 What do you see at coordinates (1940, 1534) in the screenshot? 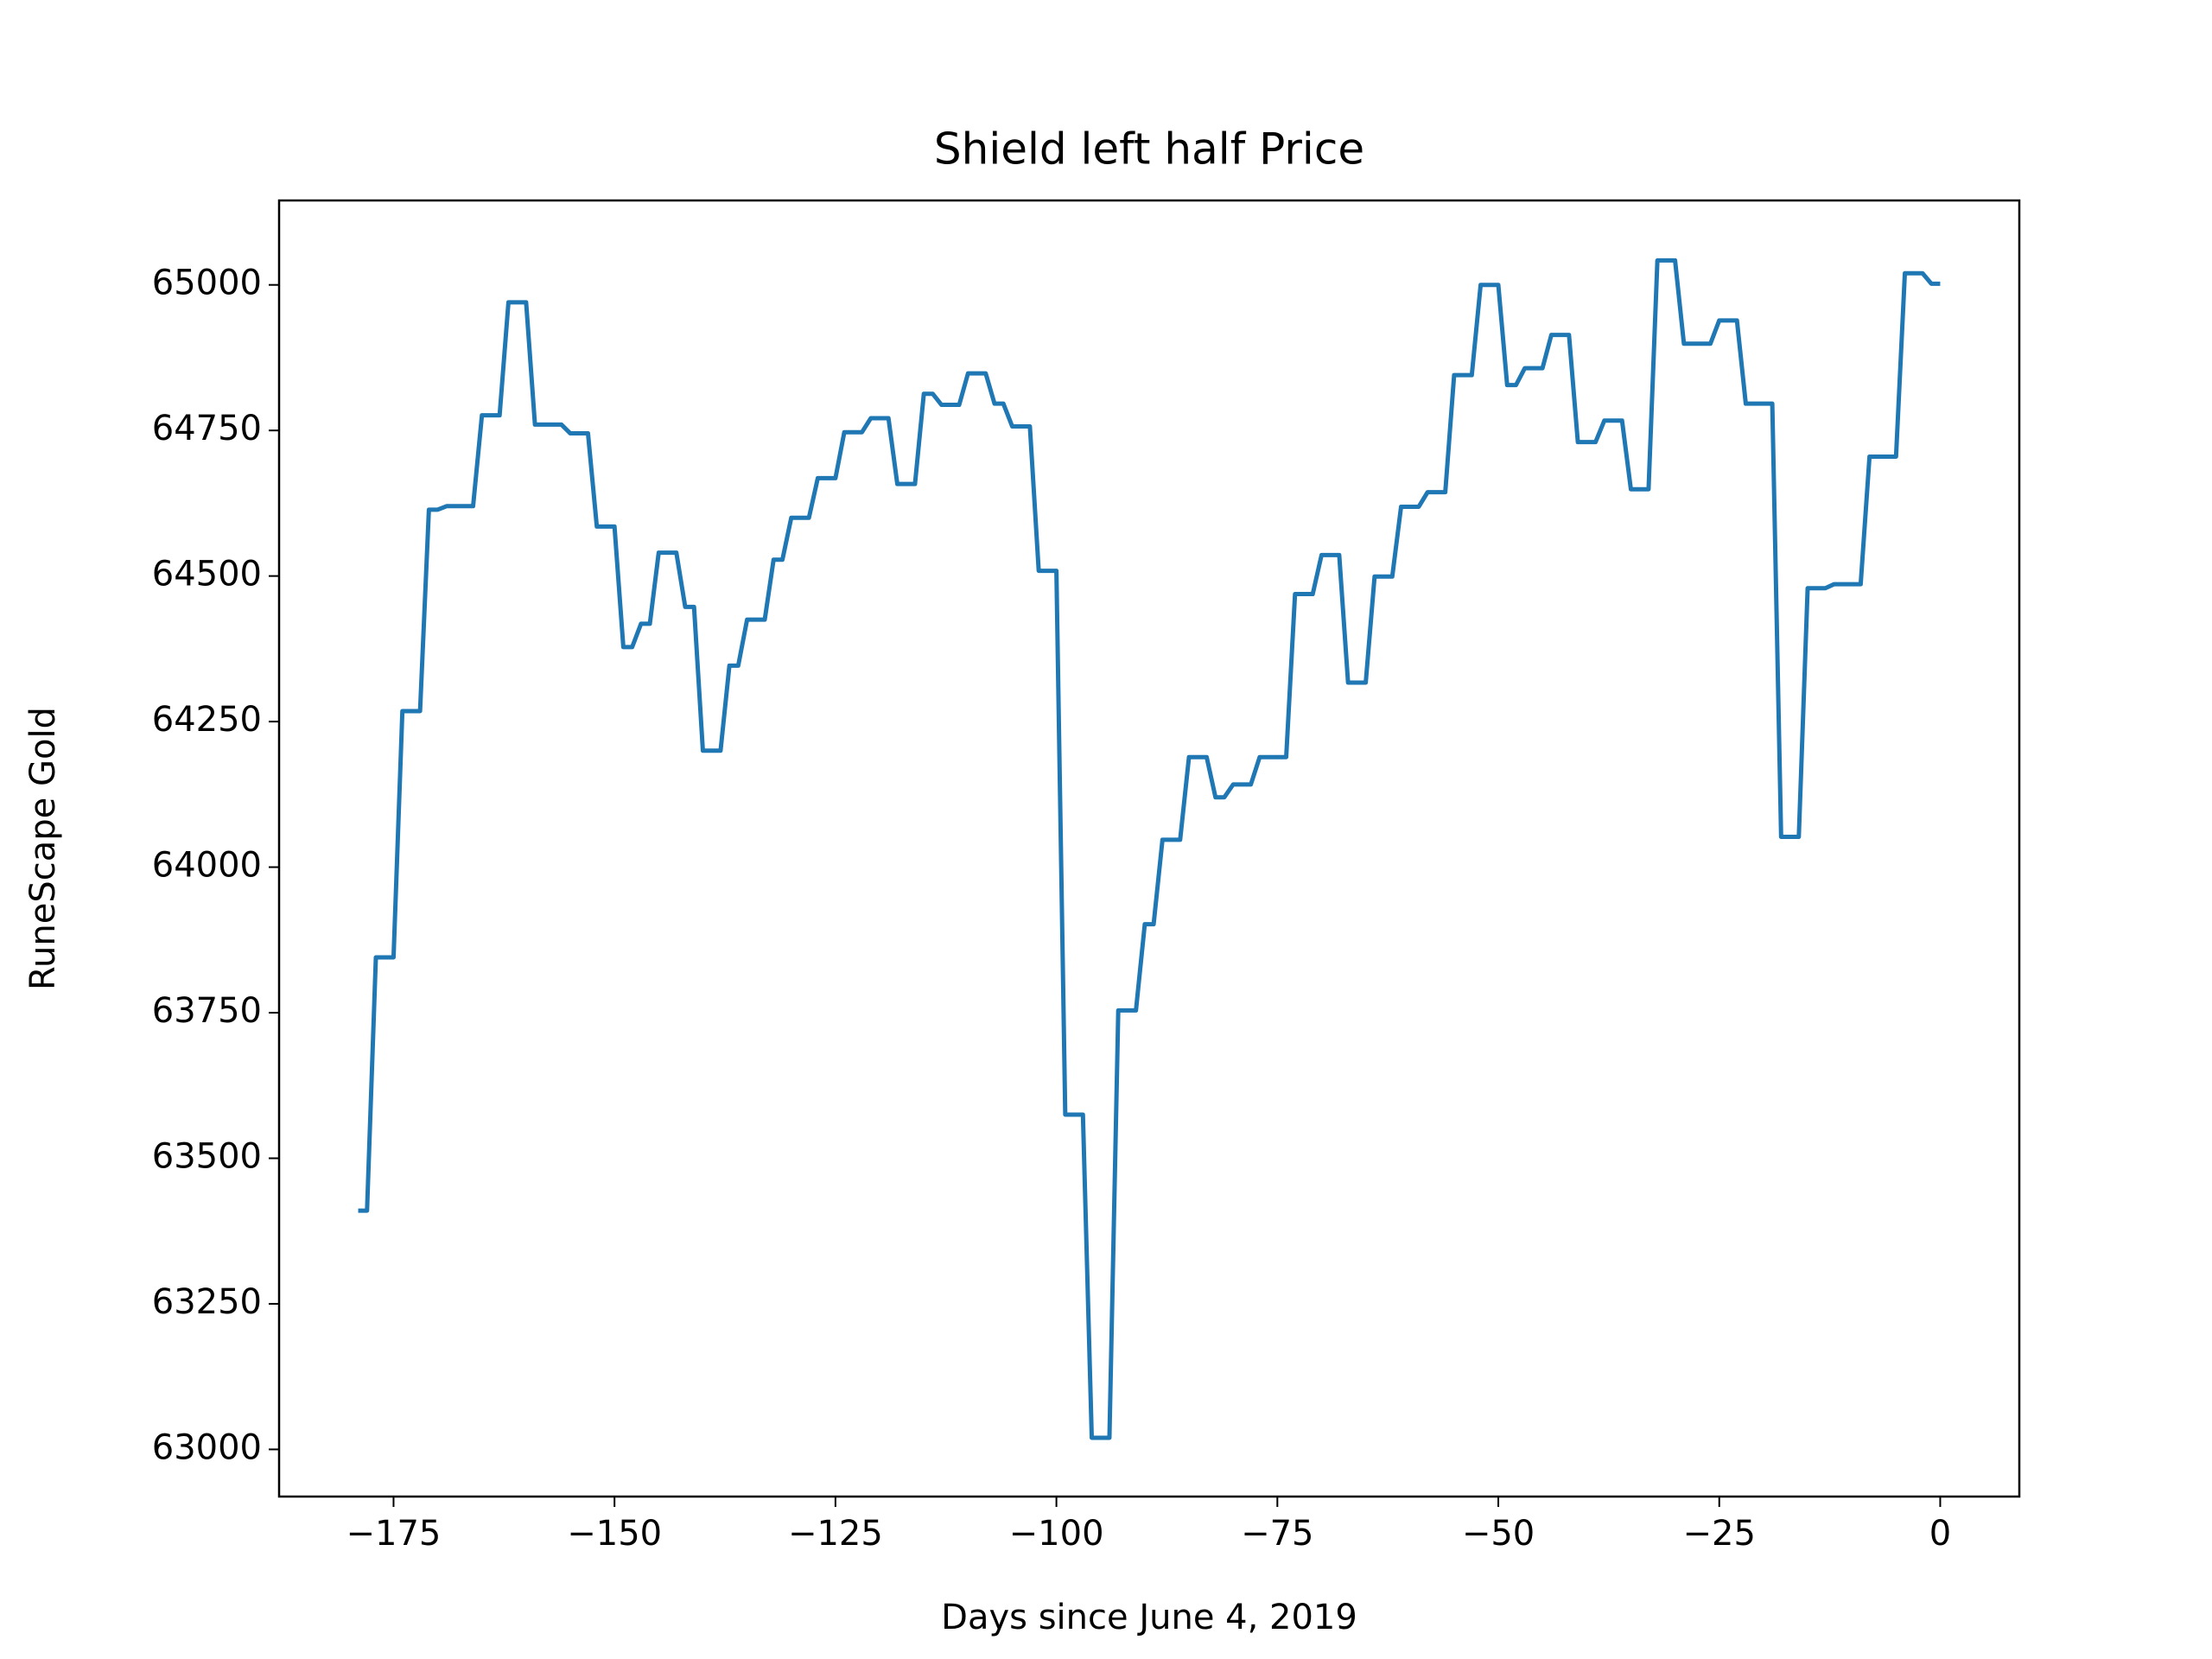
I see `x-tick-label: 0` at bounding box center [1940, 1534].